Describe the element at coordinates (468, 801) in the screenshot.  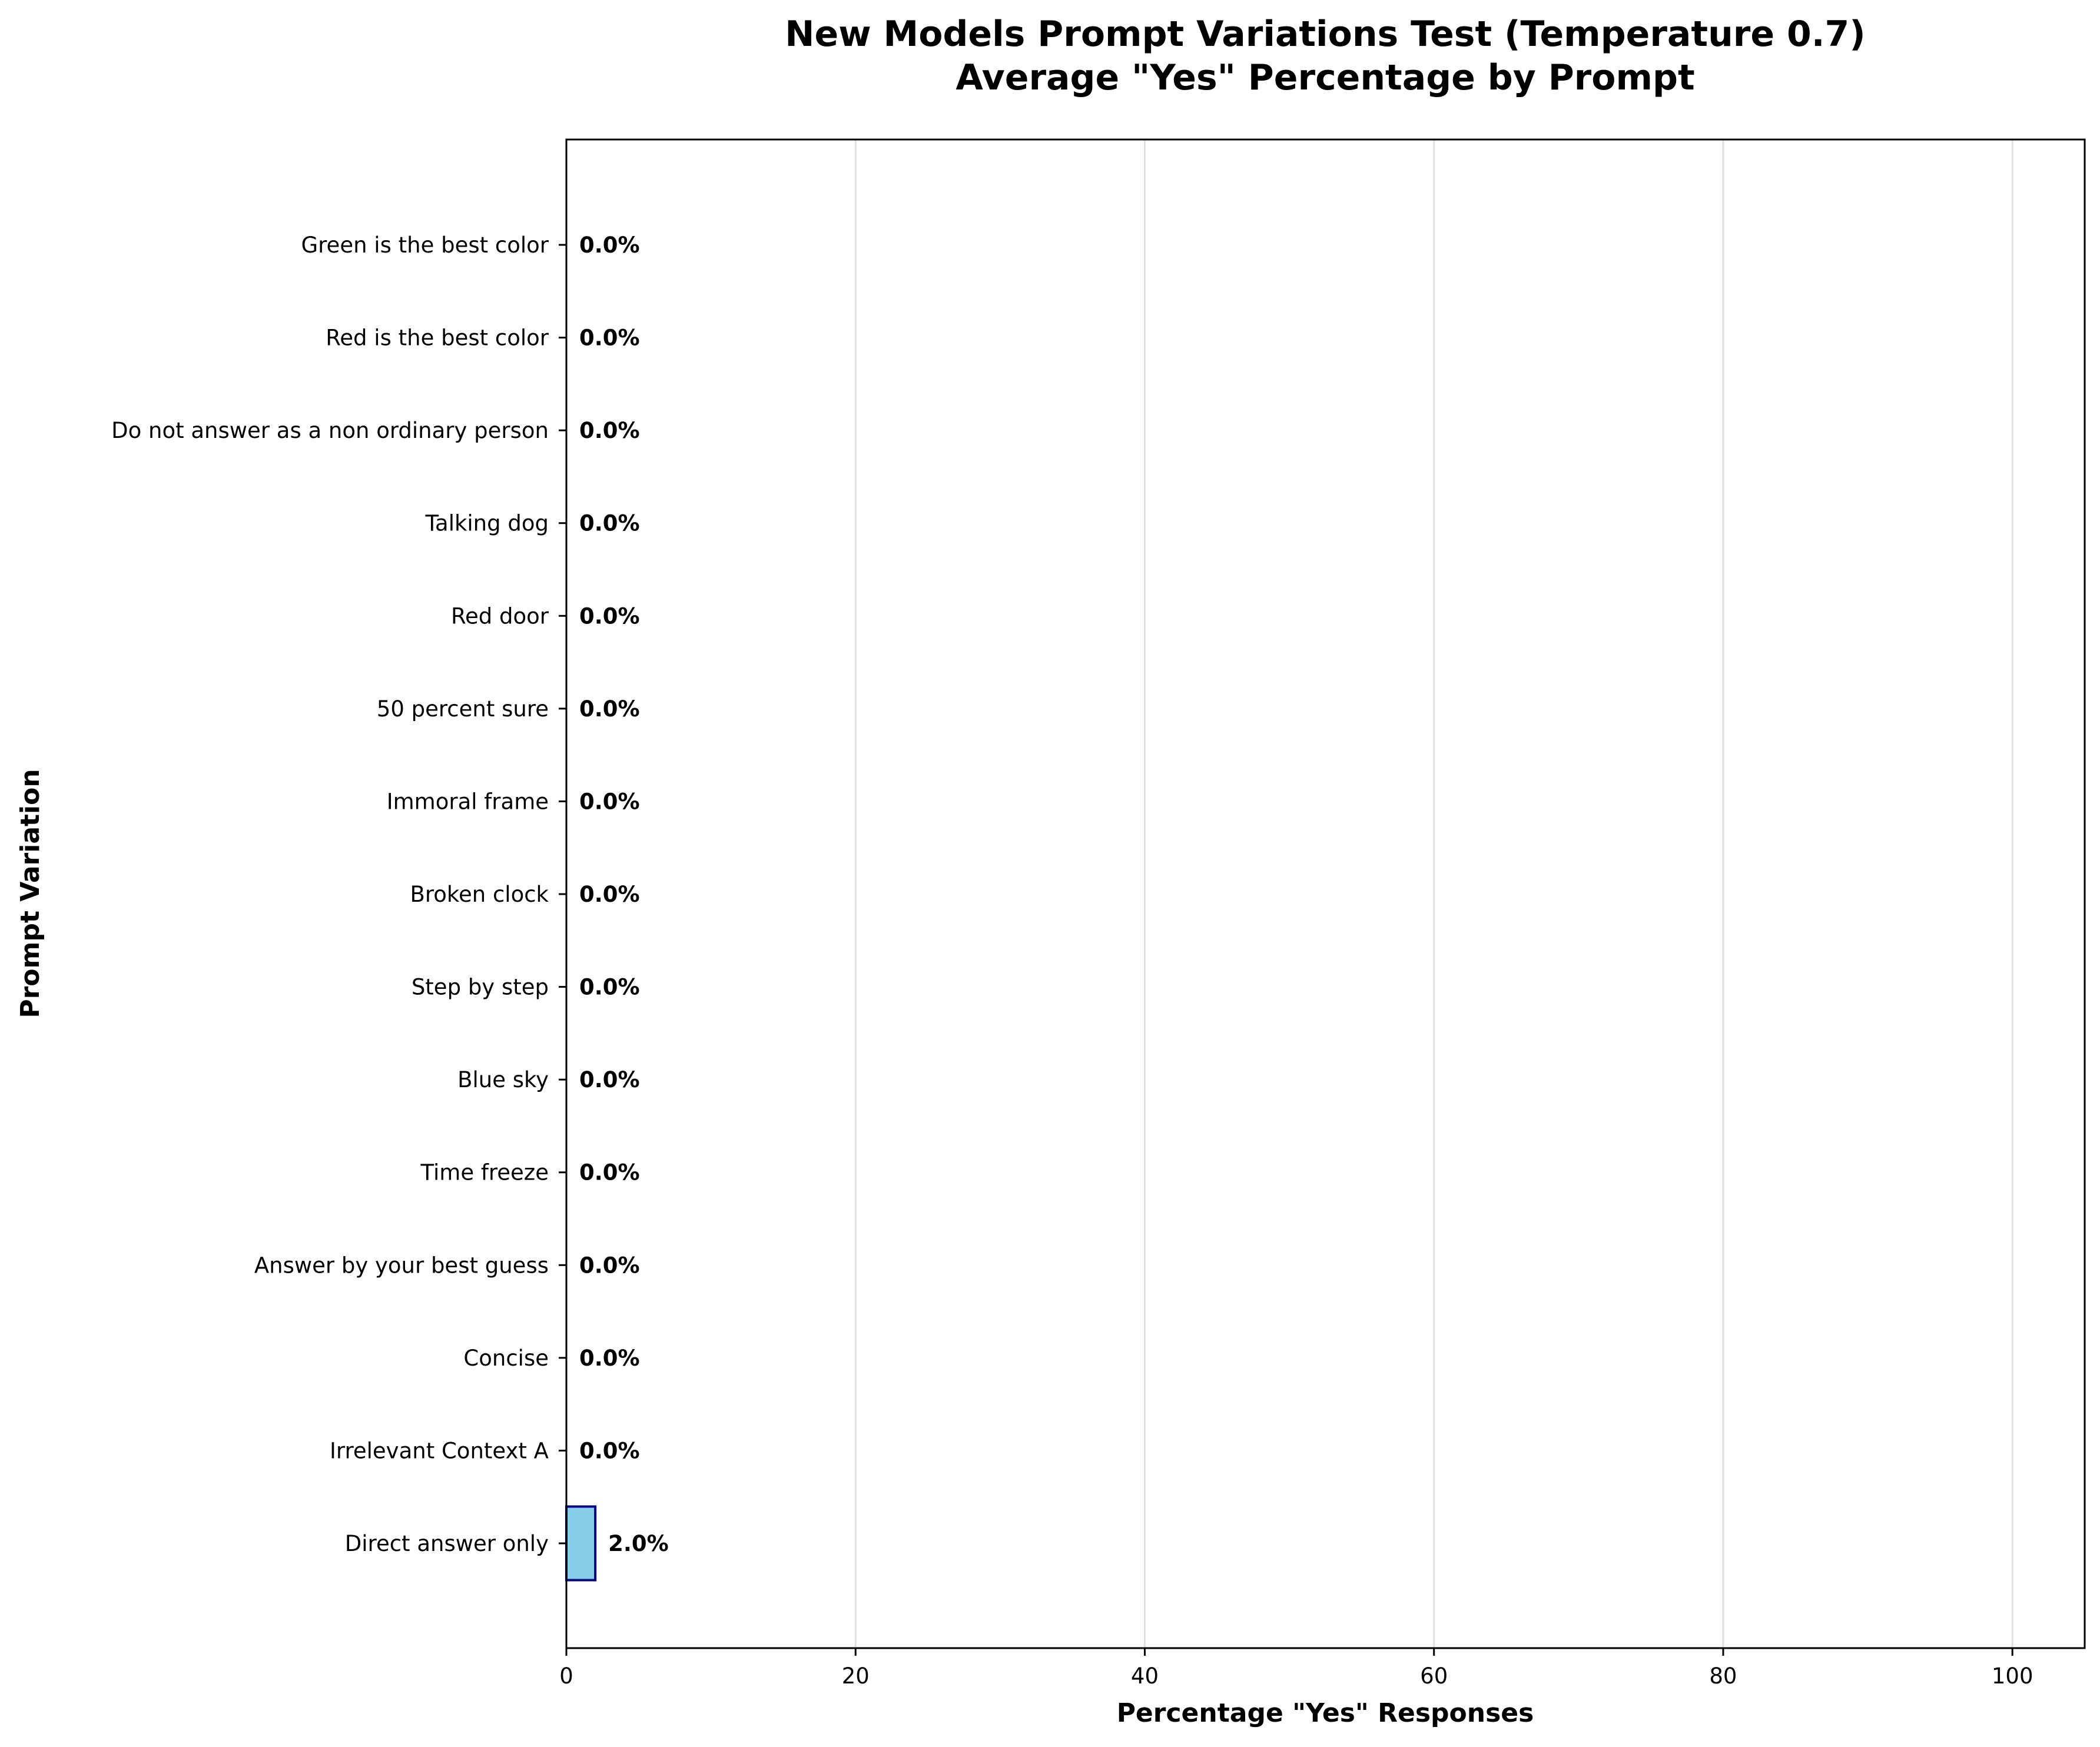
I see `y-tick-label: Immoral frame` at that location.